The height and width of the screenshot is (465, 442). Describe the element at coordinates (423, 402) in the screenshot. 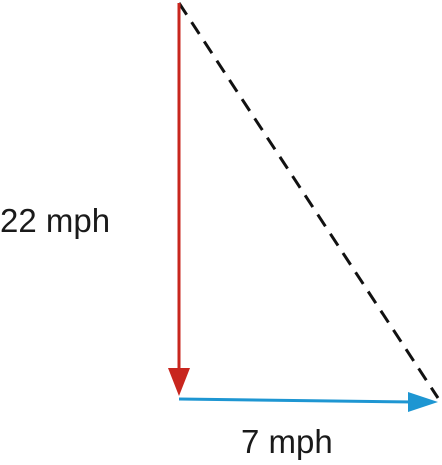

I see `horizontal-vector-arrowhead` at that location.